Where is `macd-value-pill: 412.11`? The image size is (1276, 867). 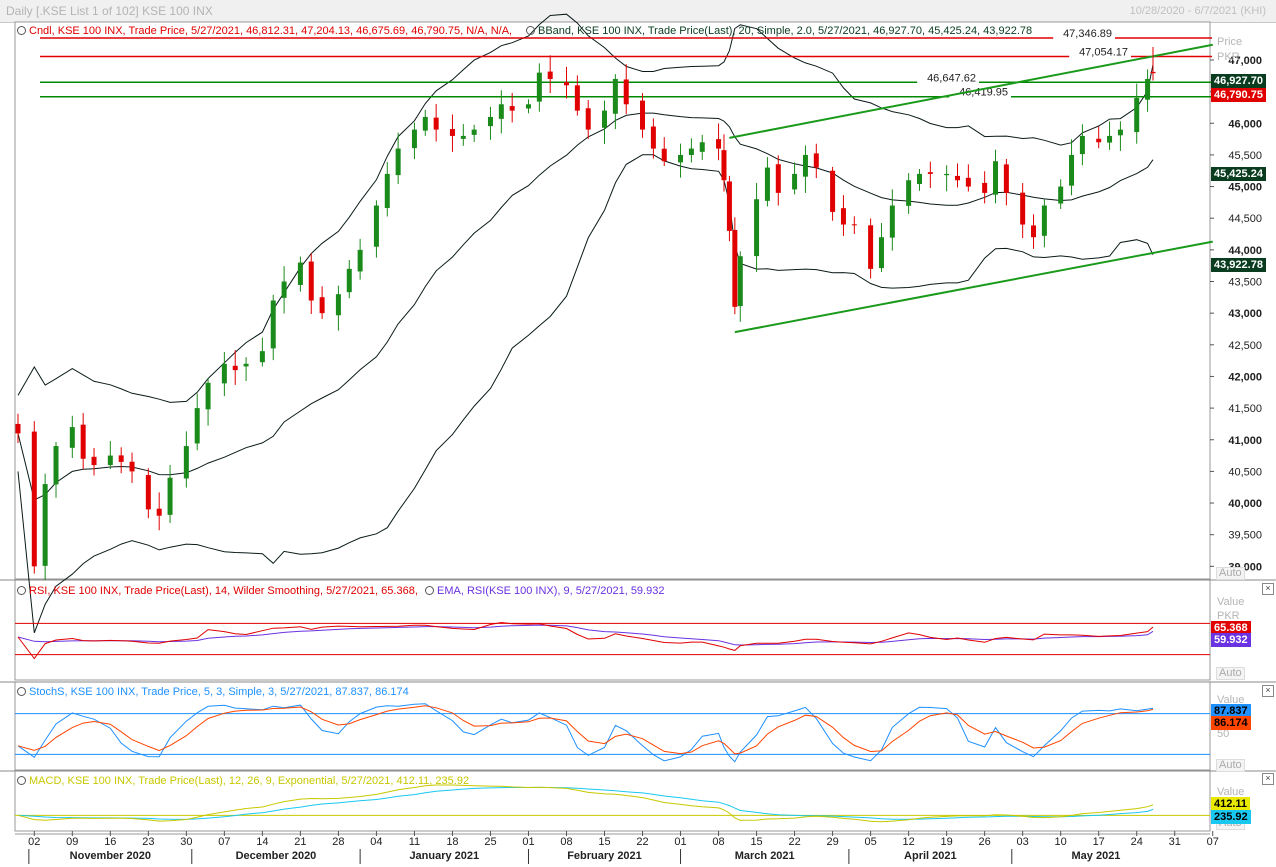
macd-value-pill: 412.11 is located at coordinates (1231, 804).